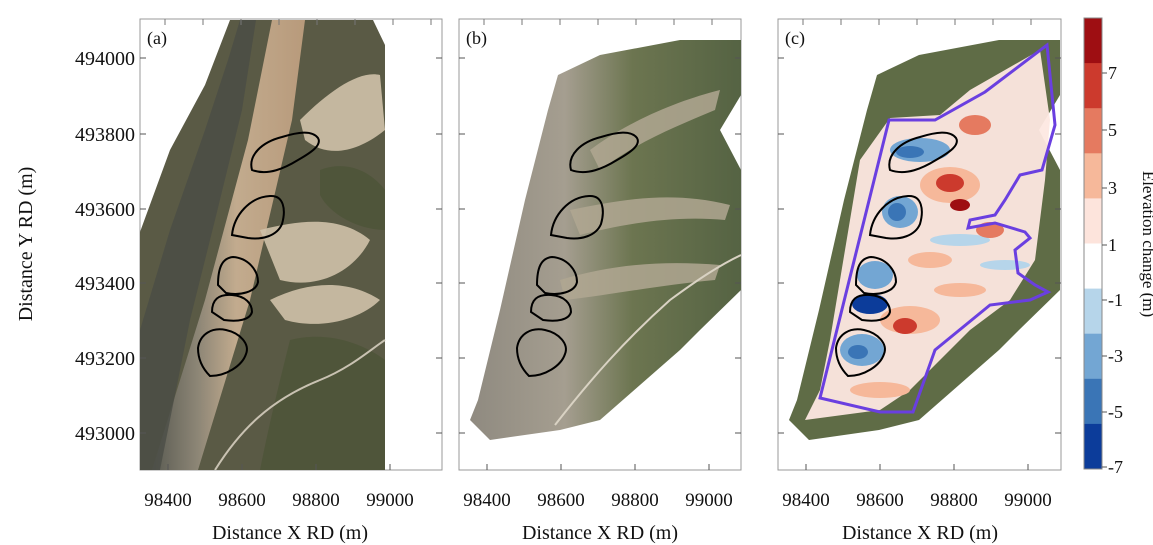  What do you see at coordinates (476, 38) in the screenshot?
I see `panel-b-label: (b)` at bounding box center [476, 38].